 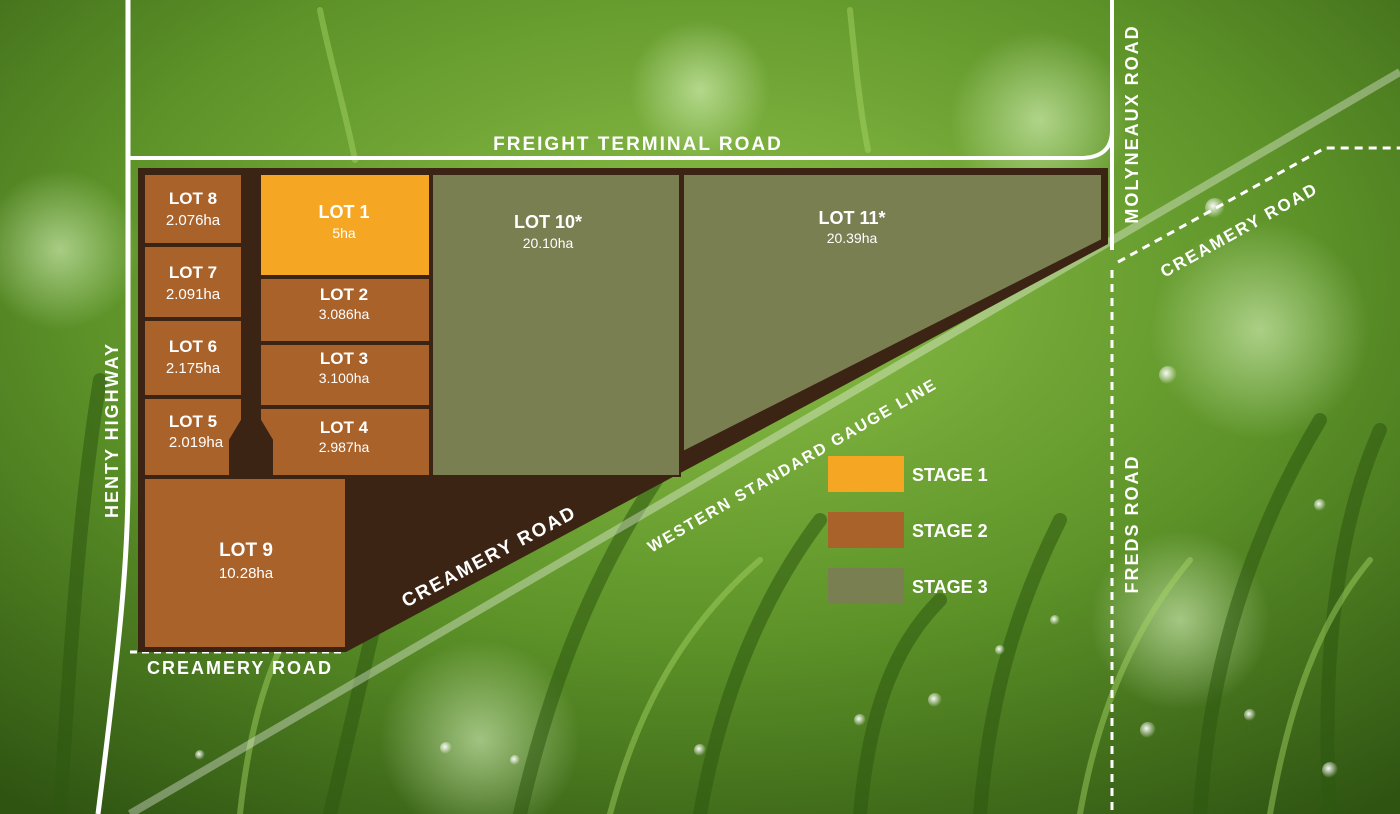 I want to click on lot-1-parcel, so click(x=345, y=225).